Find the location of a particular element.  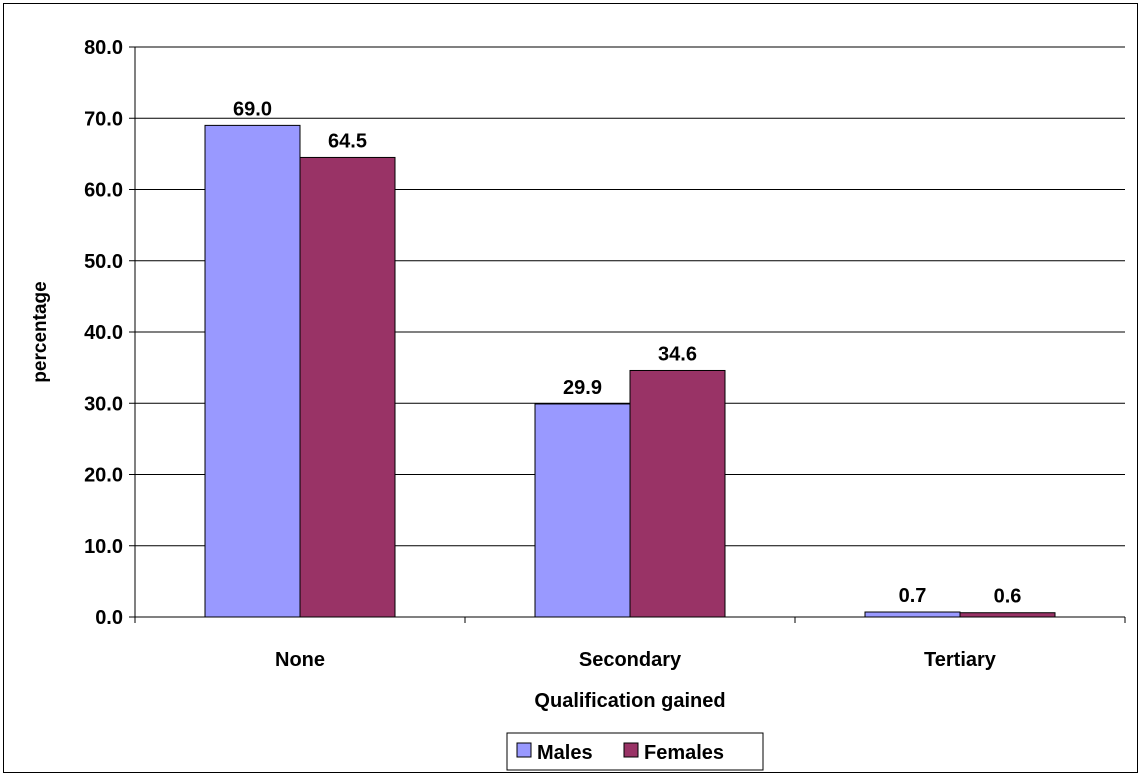

x-axis-title: Qualification gained is located at coordinates (629, 701).